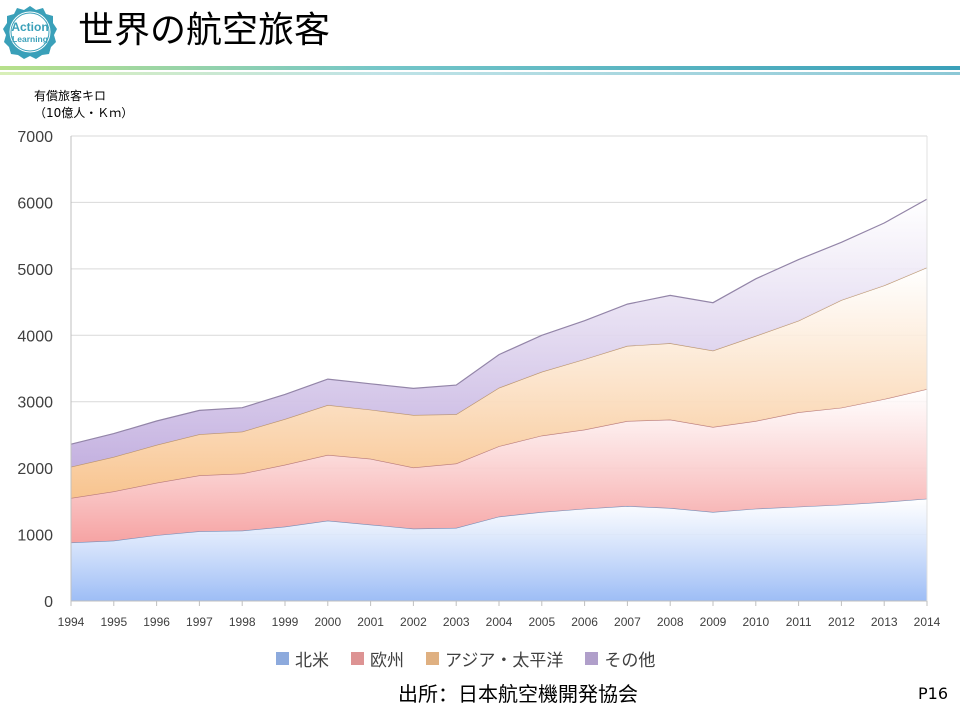 The height and width of the screenshot is (720, 960). What do you see at coordinates (933, 693) in the screenshot?
I see `page-number: P16` at bounding box center [933, 693].